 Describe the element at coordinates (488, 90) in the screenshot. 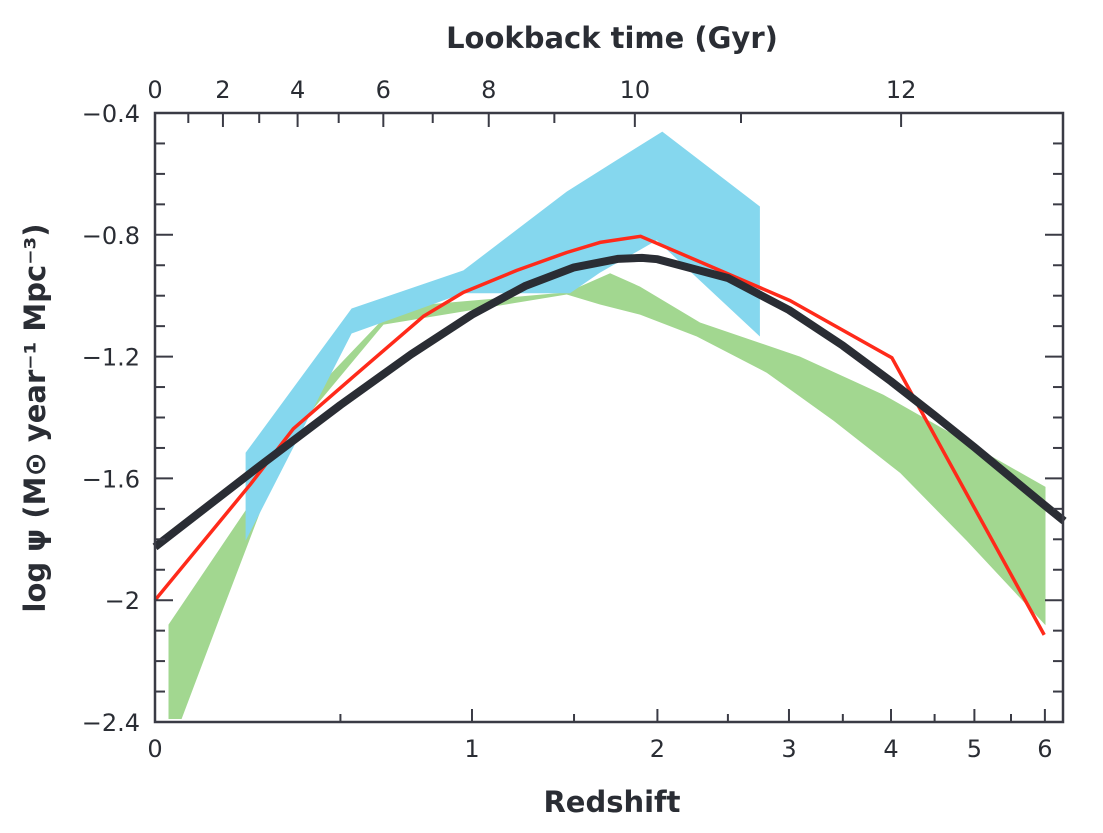

I see `top-tick-label: 8` at that location.